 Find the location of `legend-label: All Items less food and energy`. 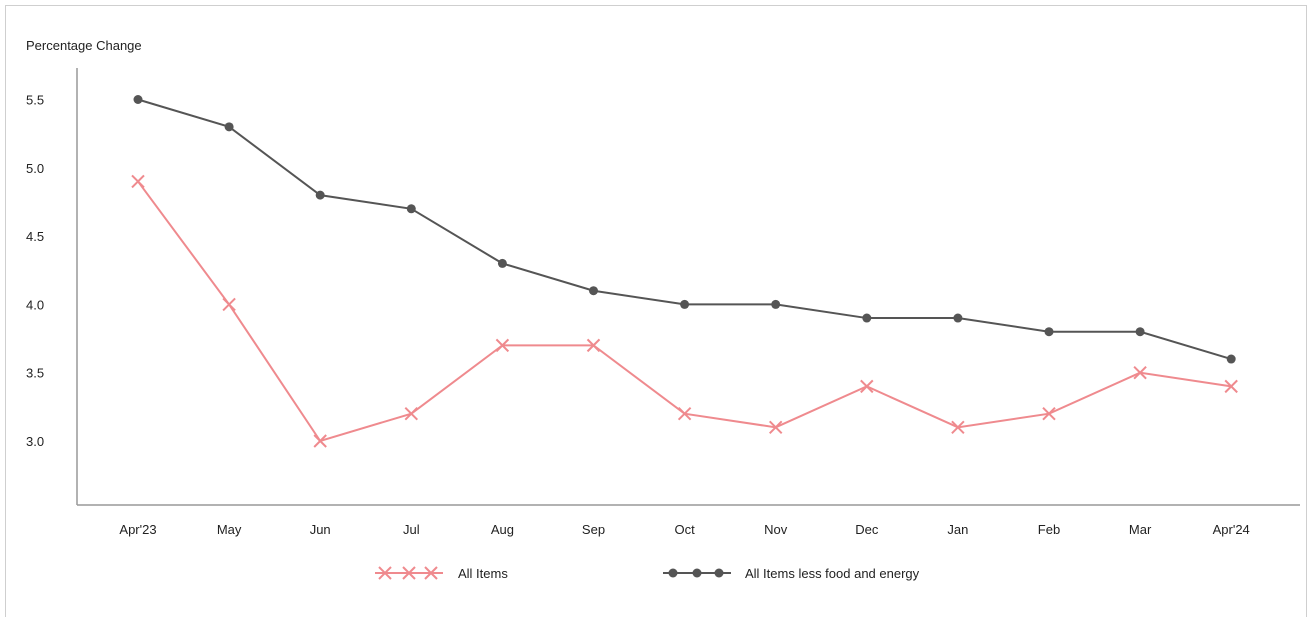

legend-label: All Items less food and energy is located at coordinates (832, 573).